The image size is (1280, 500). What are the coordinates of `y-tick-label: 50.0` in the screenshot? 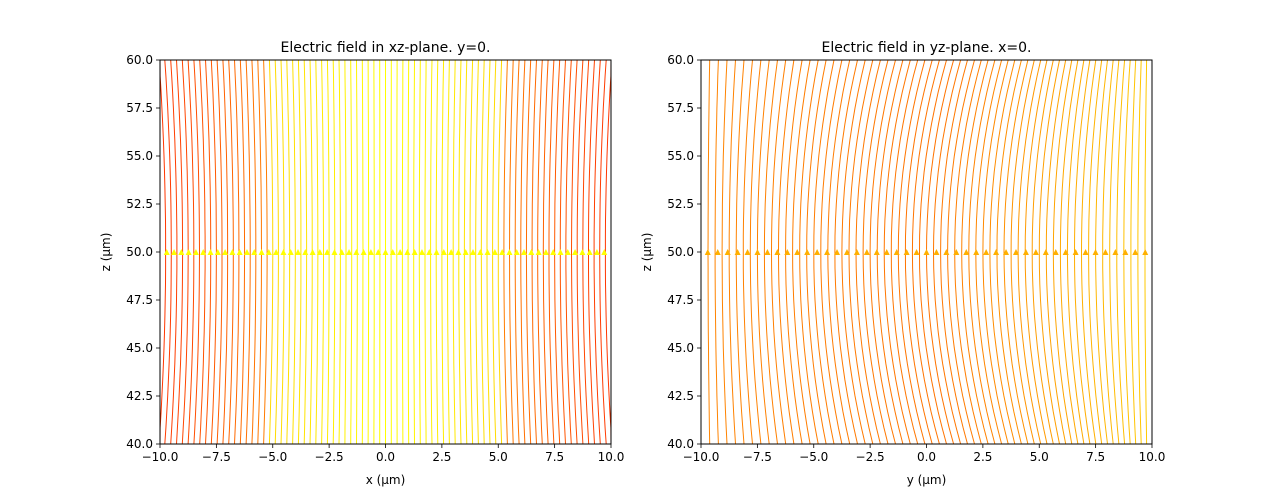 It's located at (680, 252).